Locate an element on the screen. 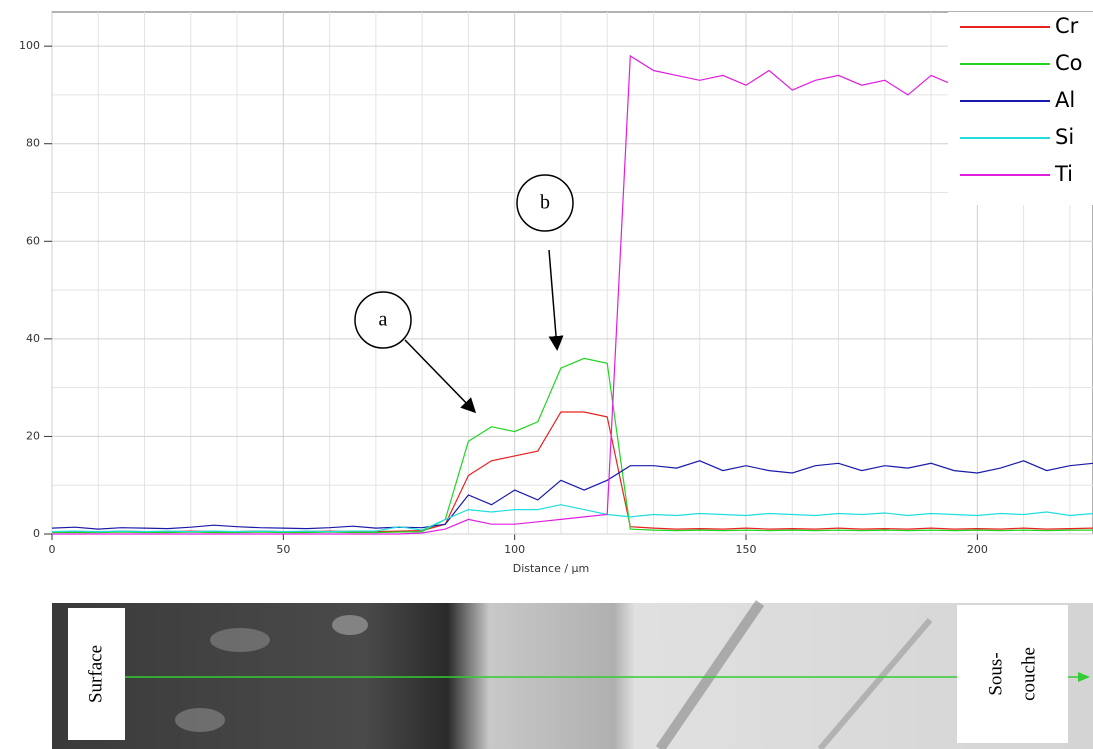 The width and height of the screenshot is (1093, 749). annotation-a: a is located at coordinates (415, 352).